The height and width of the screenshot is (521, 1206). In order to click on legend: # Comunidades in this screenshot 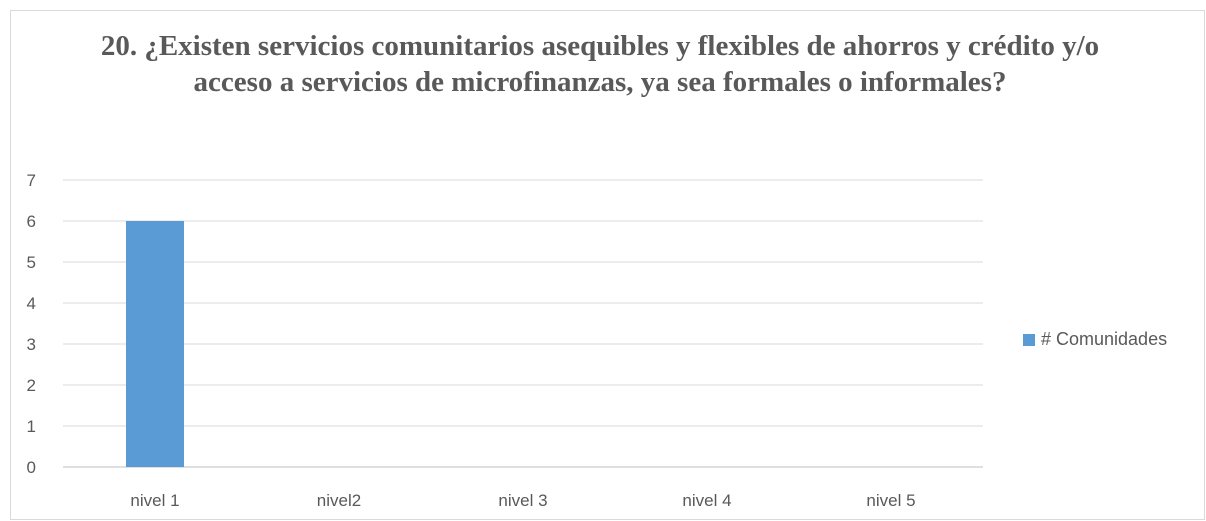, I will do `click(1095, 339)`.